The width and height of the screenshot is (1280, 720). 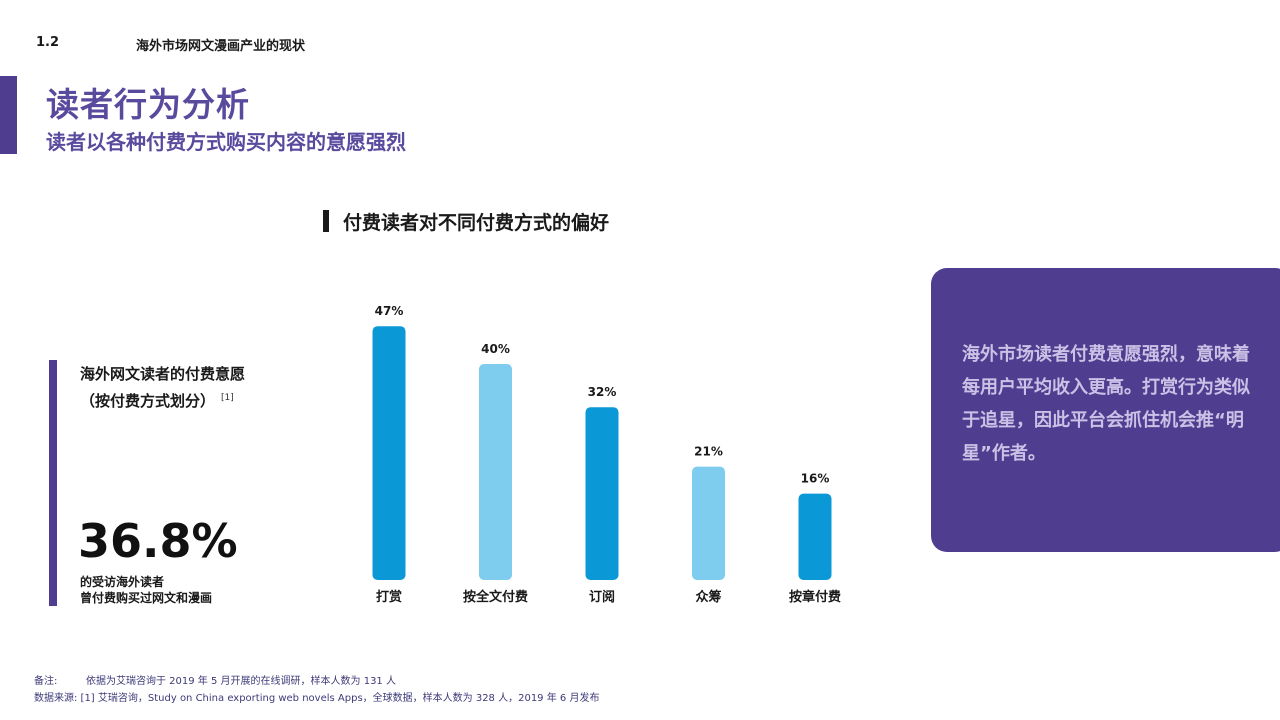 What do you see at coordinates (46, 681) in the screenshot?
I see `footnote-note-label: 备注:` at bounding box center [46, 681].